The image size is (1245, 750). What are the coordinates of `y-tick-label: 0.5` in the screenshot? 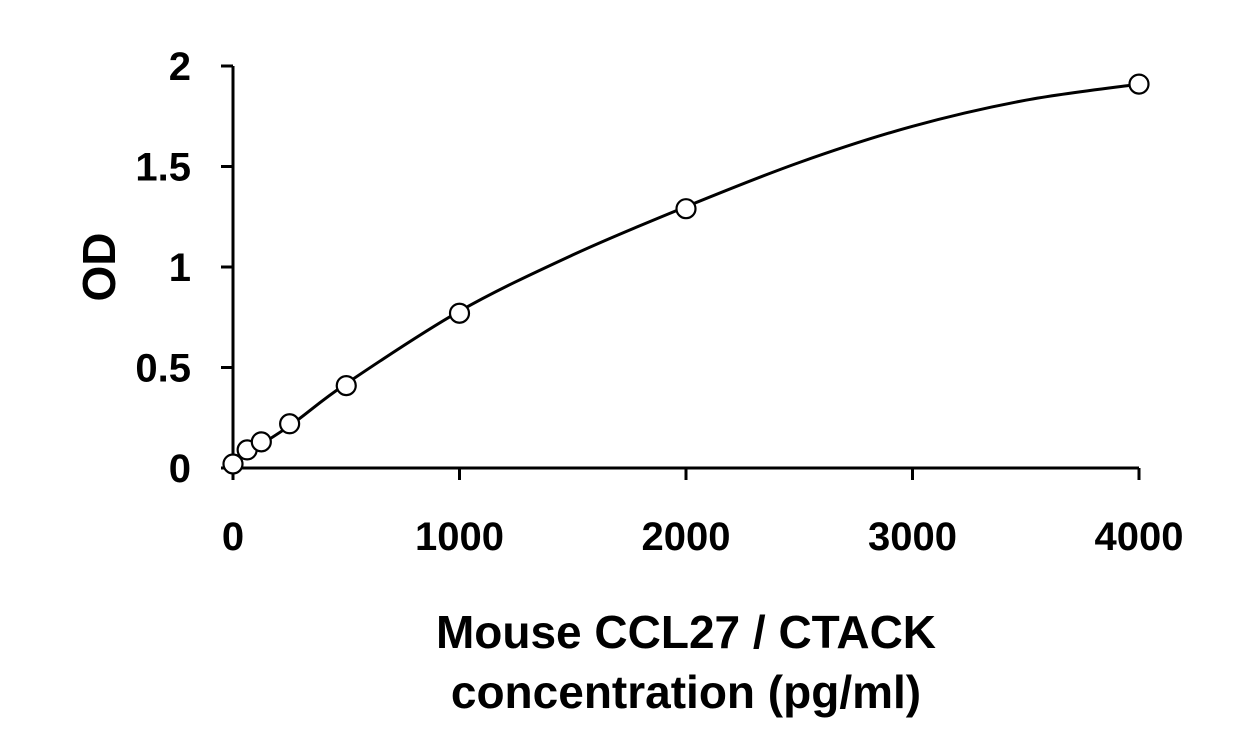 It's located at (163, 369).